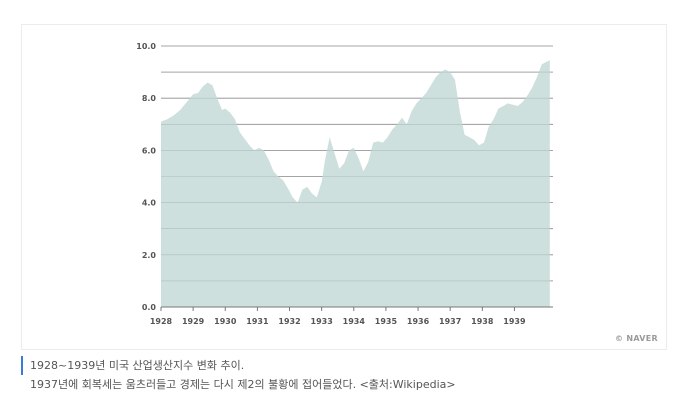 This screenshot has width=695, height=419. Describe the element at coordinates (149, 150) in the screenshot. I see `y-tick-label: 6.0` at that location.